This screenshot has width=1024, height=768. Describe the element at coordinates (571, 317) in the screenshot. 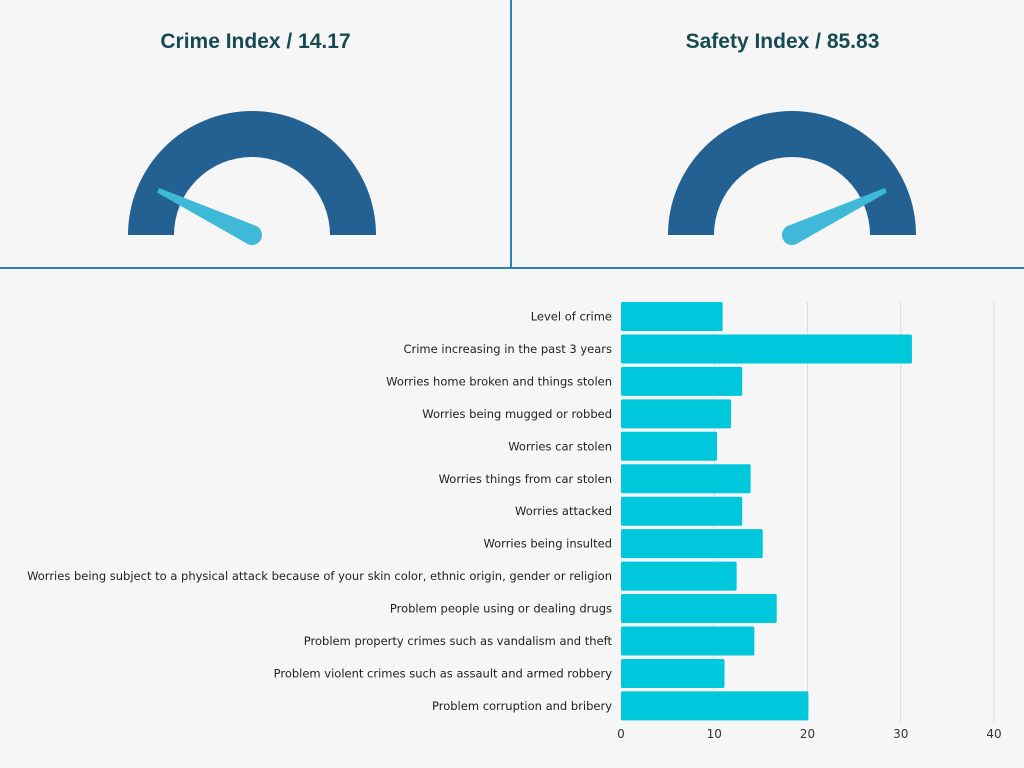

I see `category-label: Level of crime` at that location.